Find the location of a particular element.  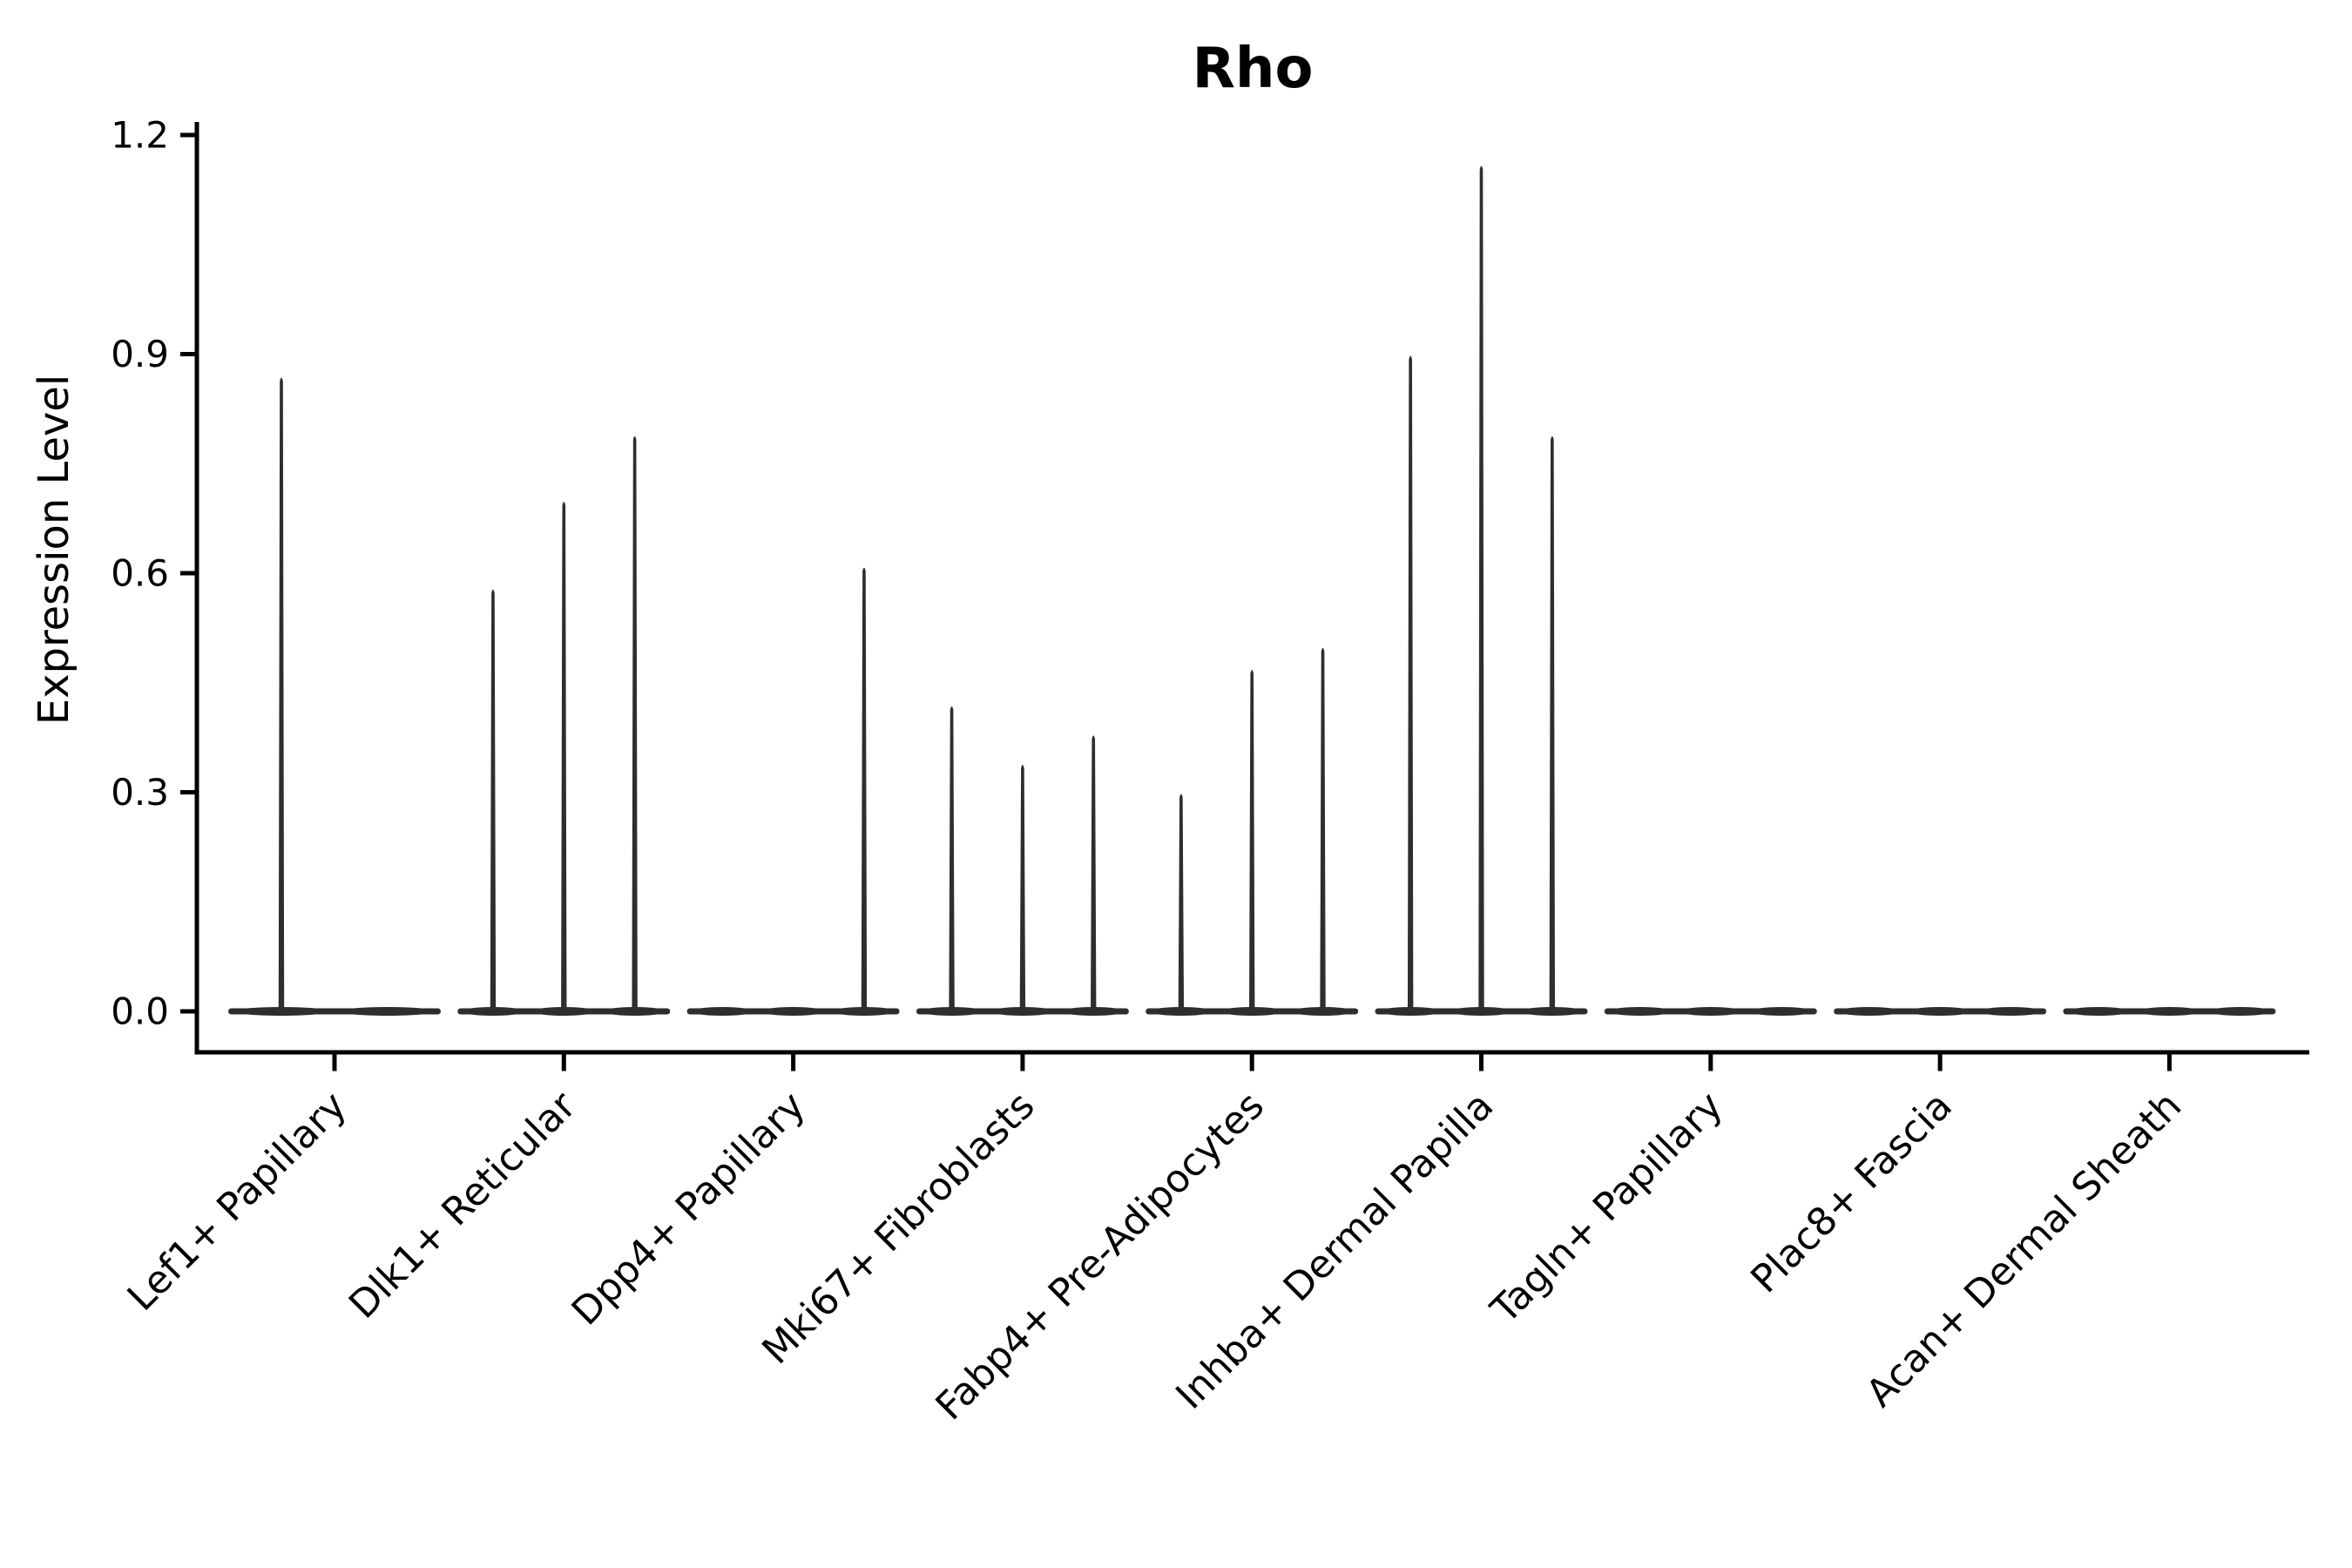

x-tick-label: Dpp4+ Papillary is located at coordinates (689, 1209).